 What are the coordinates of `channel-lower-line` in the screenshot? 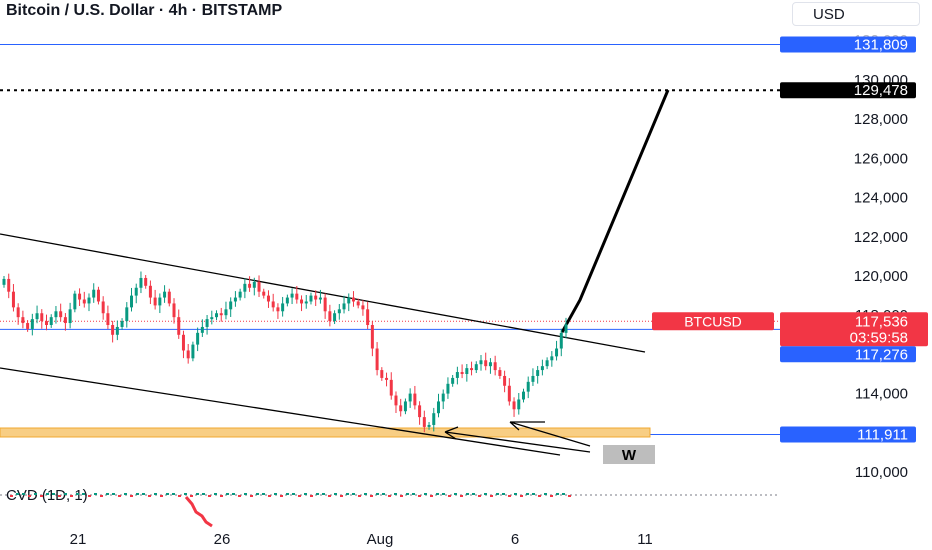 It's located at (280, 411).